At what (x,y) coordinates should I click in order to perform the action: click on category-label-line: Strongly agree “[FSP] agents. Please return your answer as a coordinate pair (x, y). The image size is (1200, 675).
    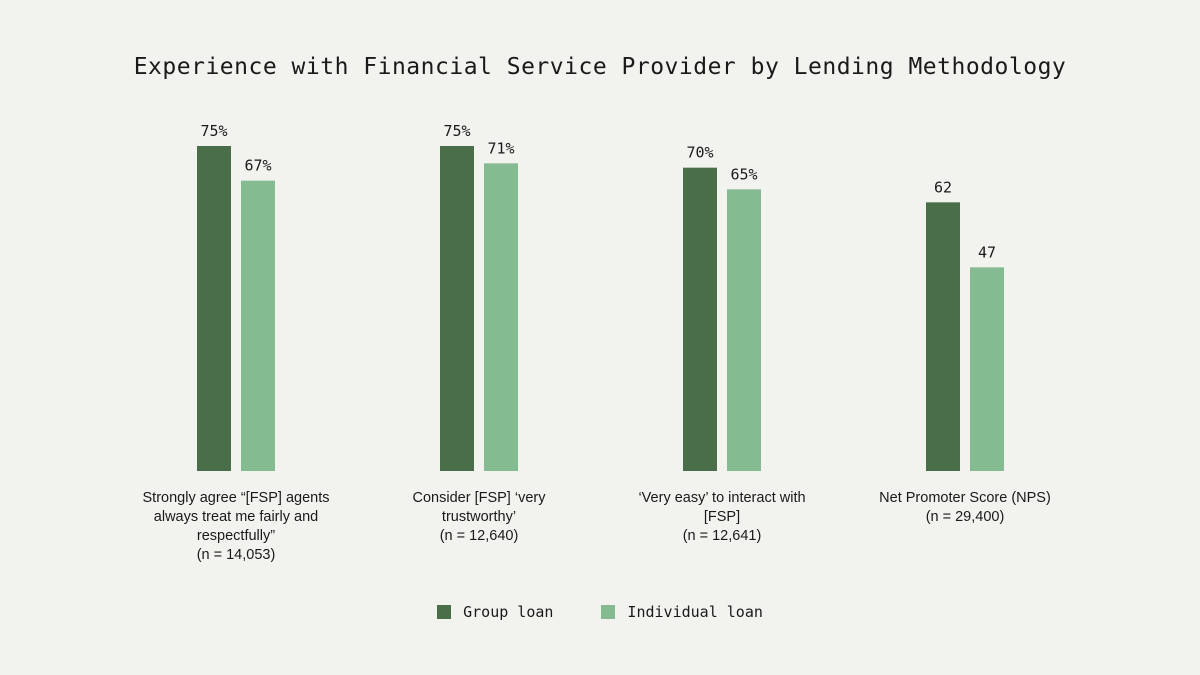
    Looking at the image, I should click on (236, 498).